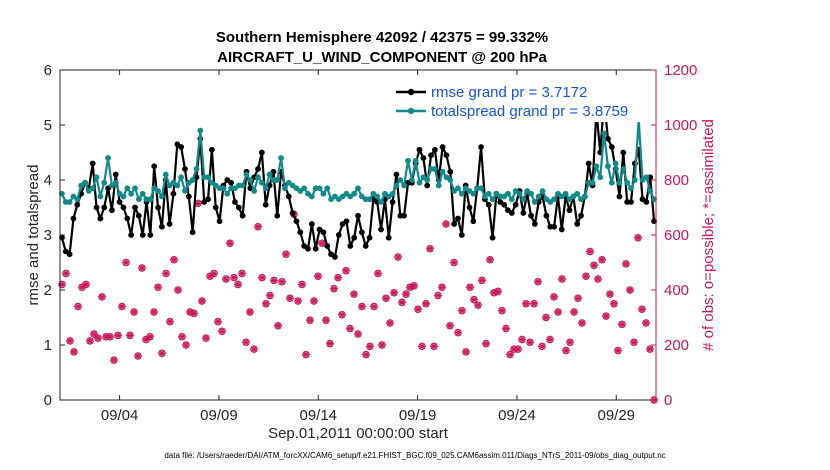 The image size is (830, 470). I want to click on y-tick-right-label: 1200, so click(680, 70).